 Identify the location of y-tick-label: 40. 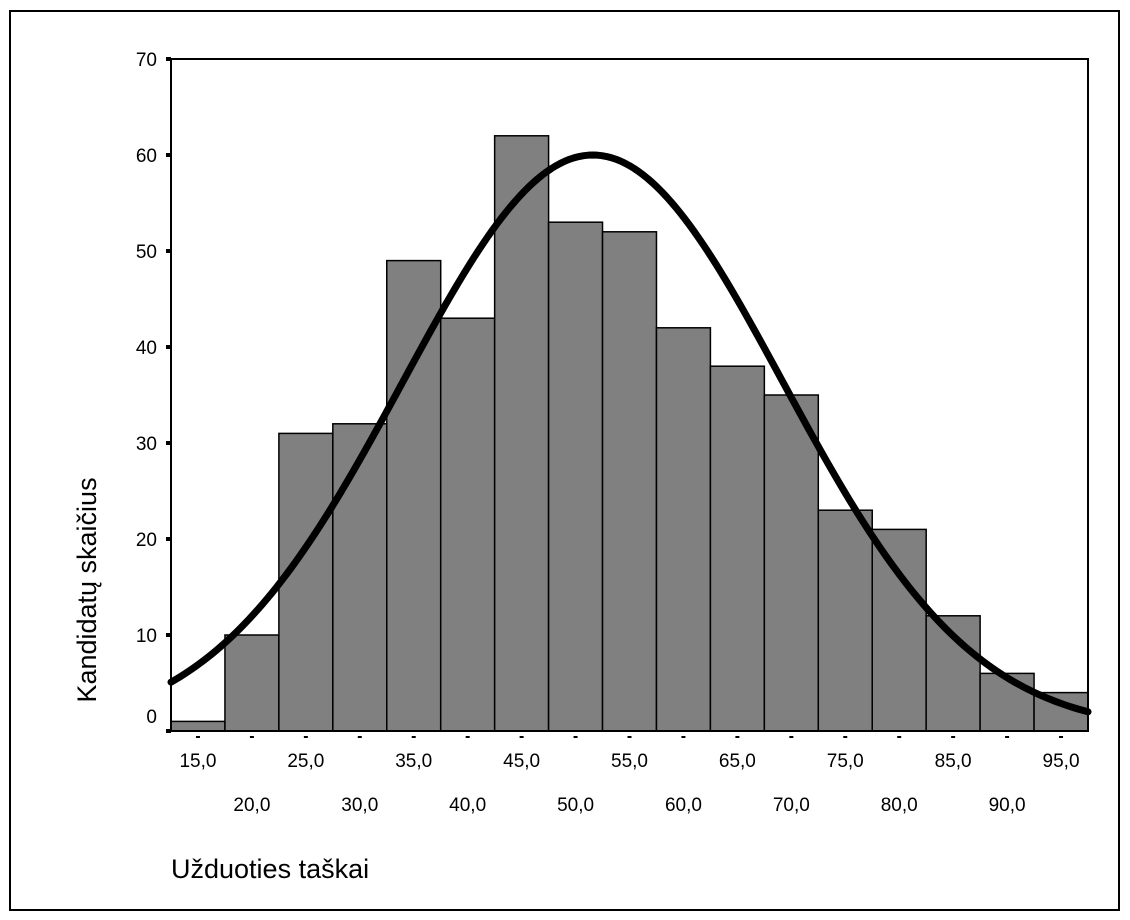
(146, 348).